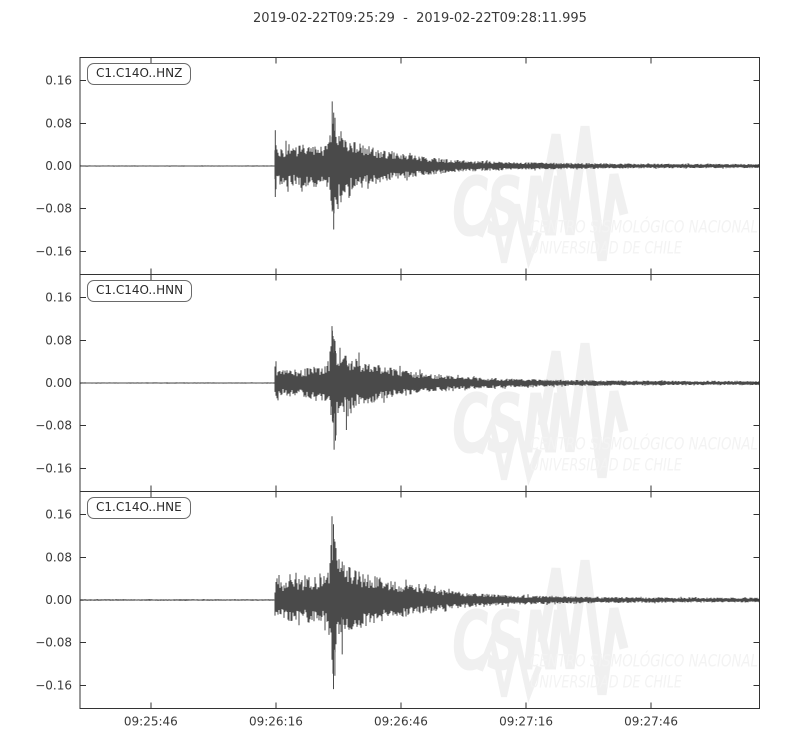  I want to click on waveform-hnn, so click(419, 381).